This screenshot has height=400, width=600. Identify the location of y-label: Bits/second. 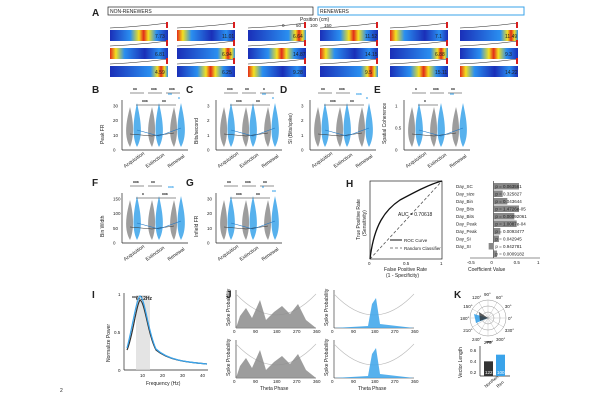
(197, 131).